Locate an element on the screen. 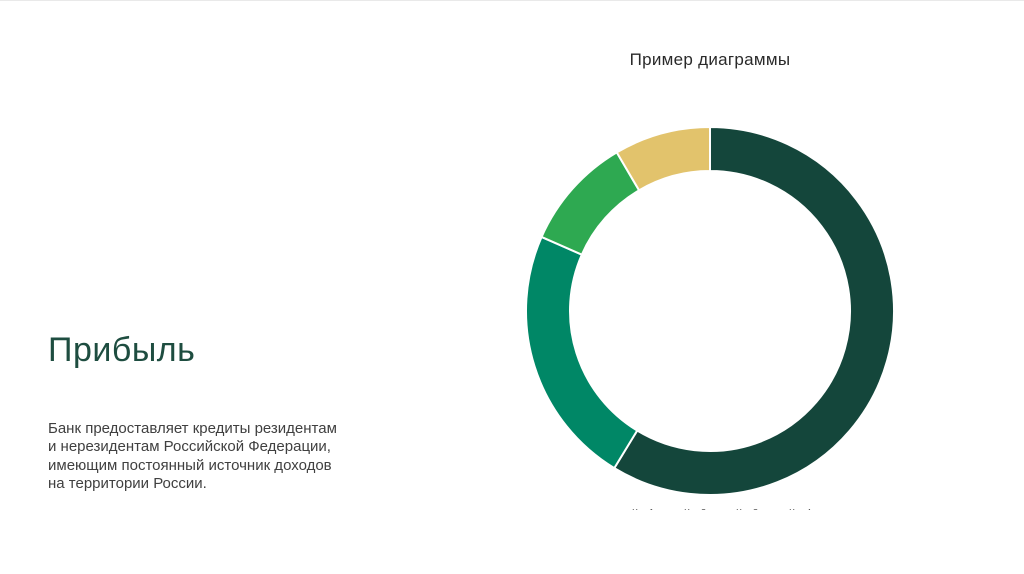 The height and width of the screenshot is (574, 1024). chart-legend: Кв. 1 Кв. 2 Кв. 3 Кв. 4 is located at coordinates (722, 509).